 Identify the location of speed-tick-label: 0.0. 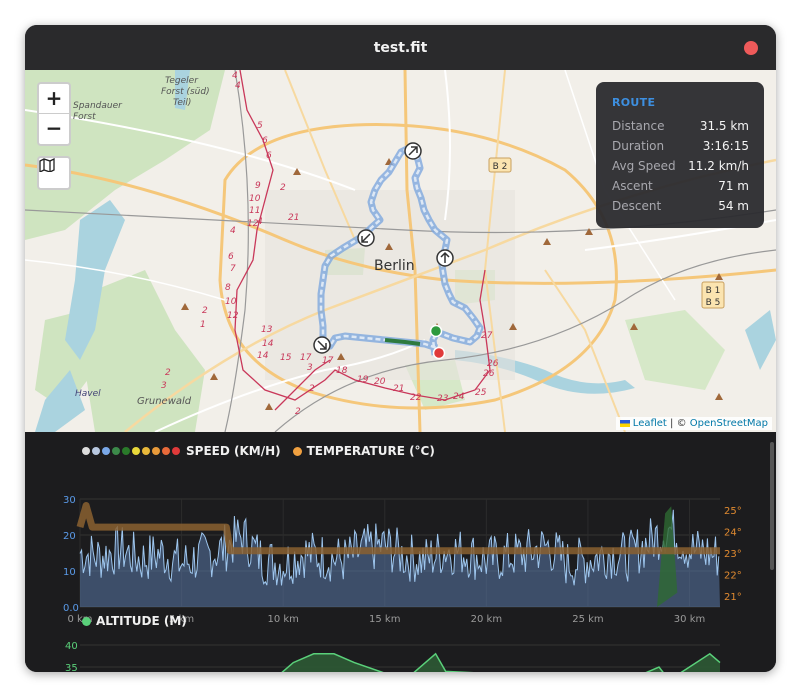
(71, 608).